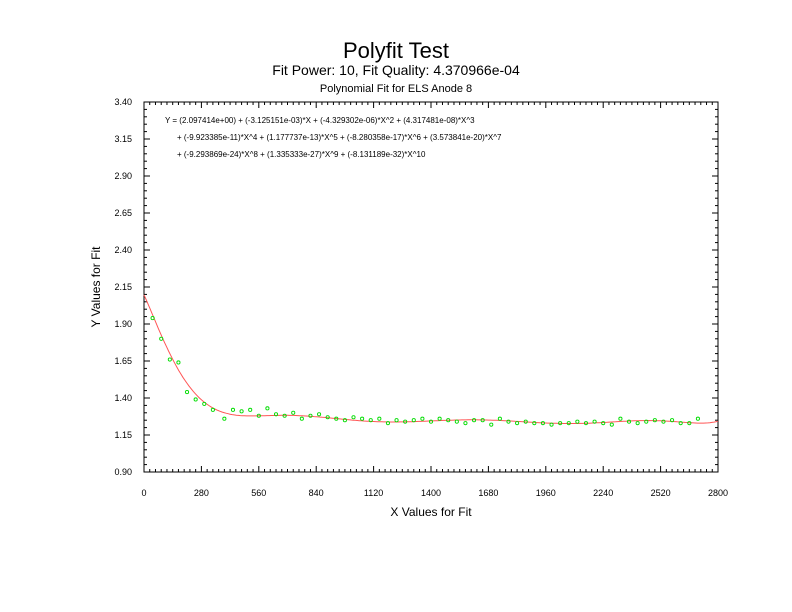  I want to click on x-tick-label: 2520, so click(661, 493).